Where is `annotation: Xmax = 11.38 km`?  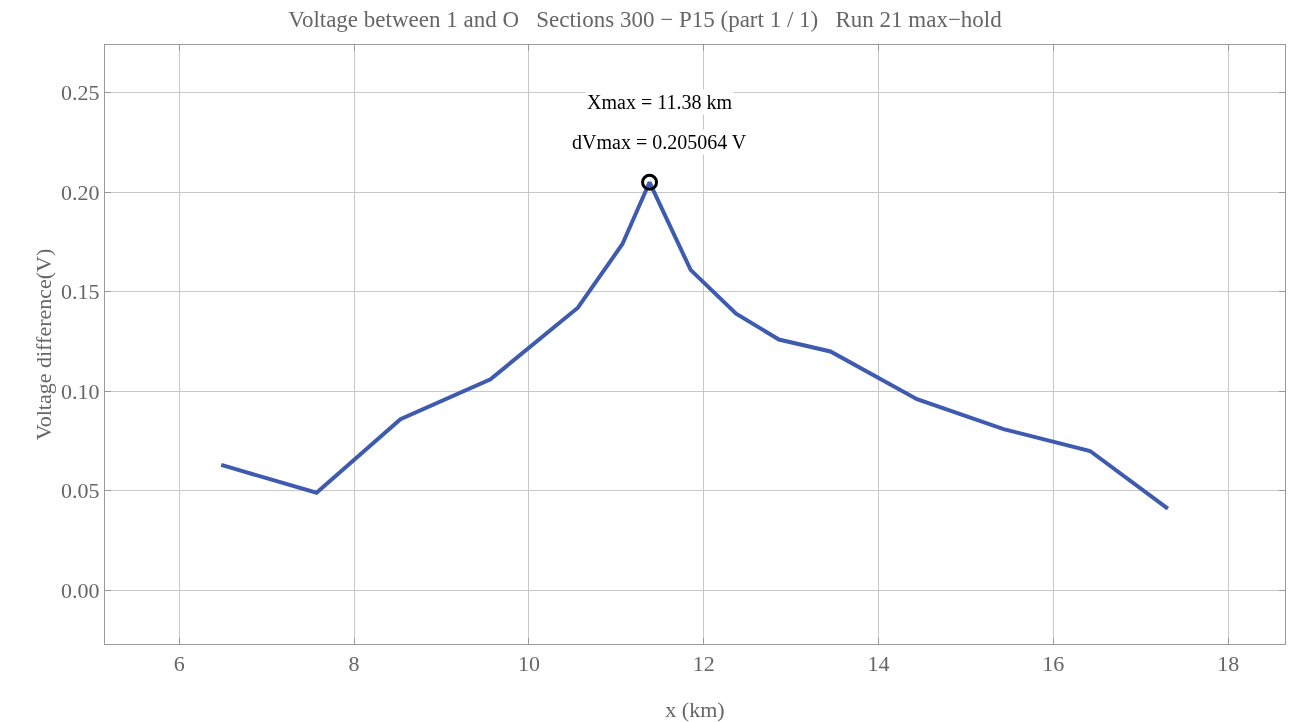 annotation: Xmax = 11.38 km is located at coordinates (660, 102).